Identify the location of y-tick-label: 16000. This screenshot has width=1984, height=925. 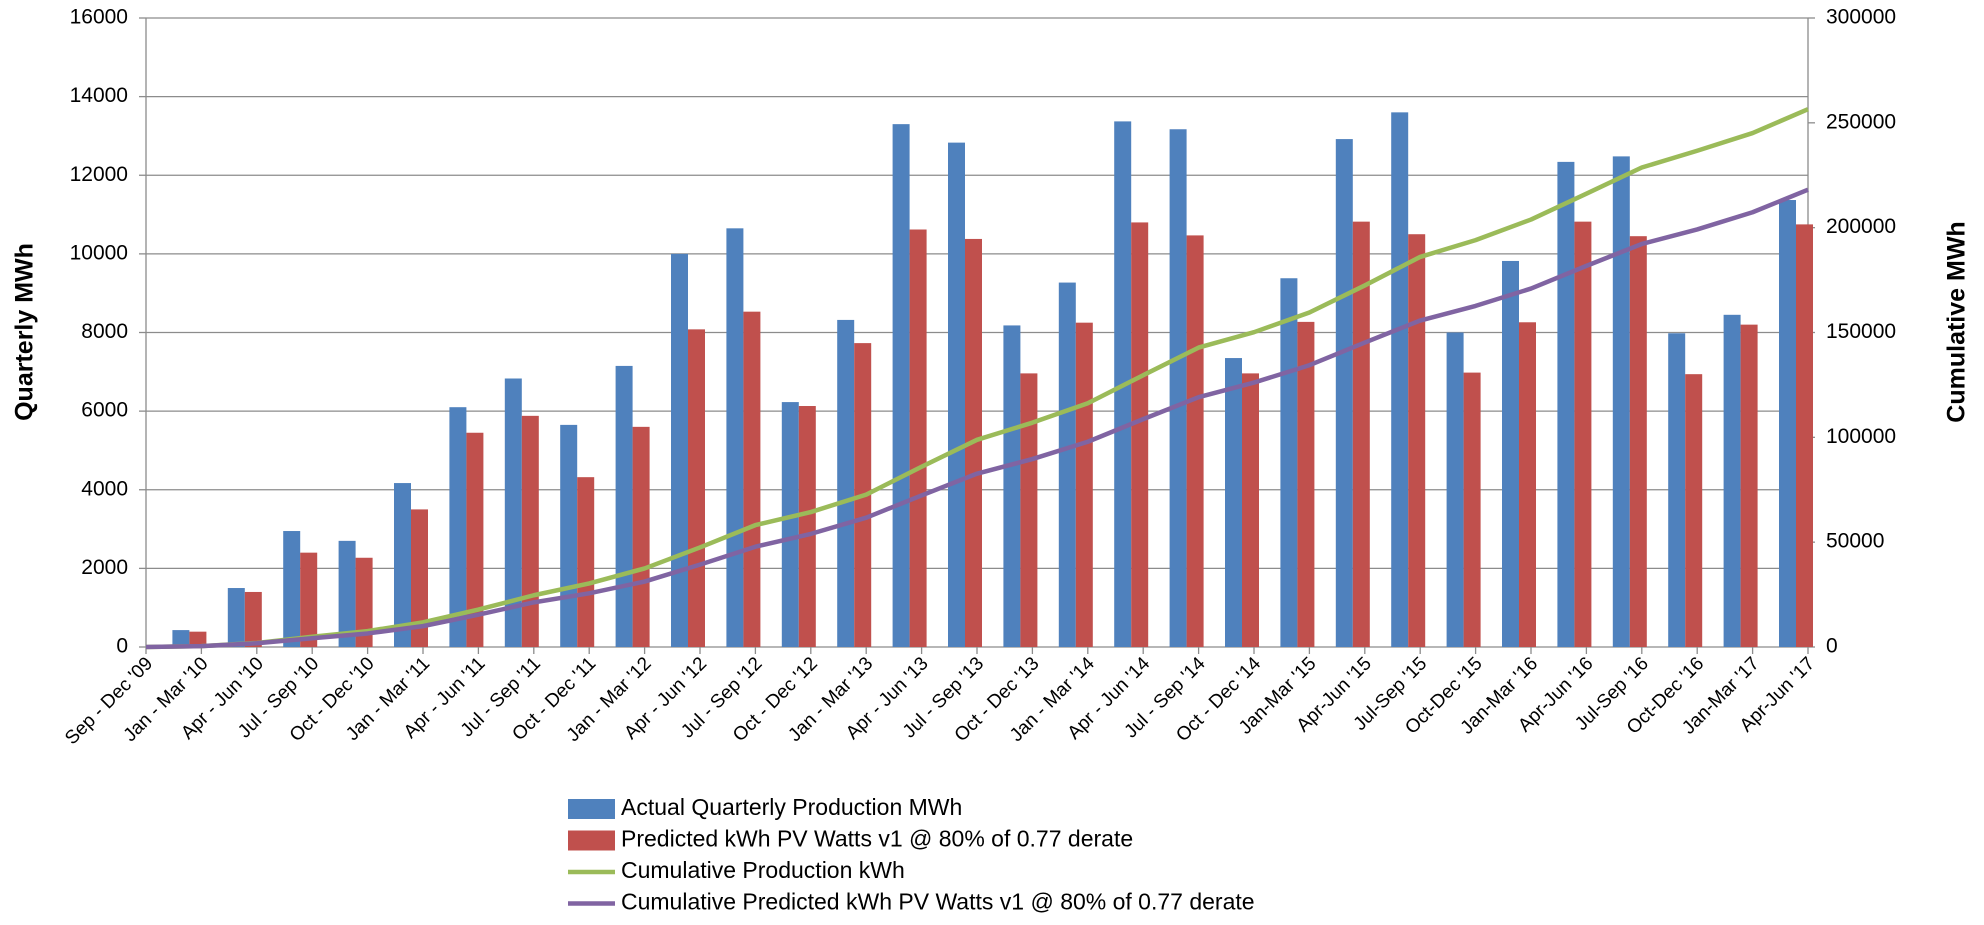
(99, 17).